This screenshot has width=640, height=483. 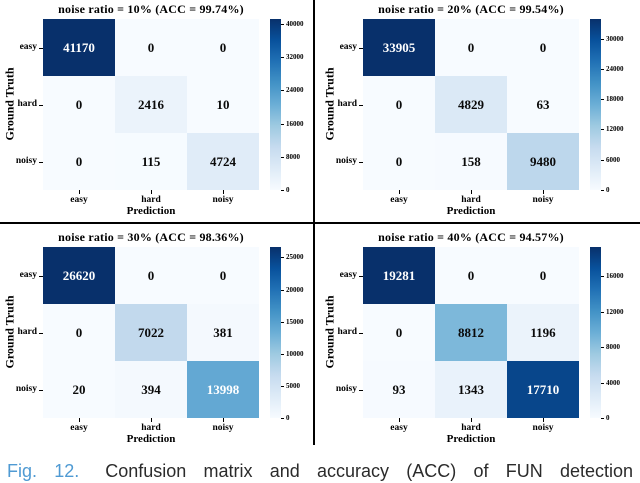 What do you see at coordinates (295, 90) in the screenshot?
I see `colorbar-tick-label: 24000` at bounding box center [295, 90].